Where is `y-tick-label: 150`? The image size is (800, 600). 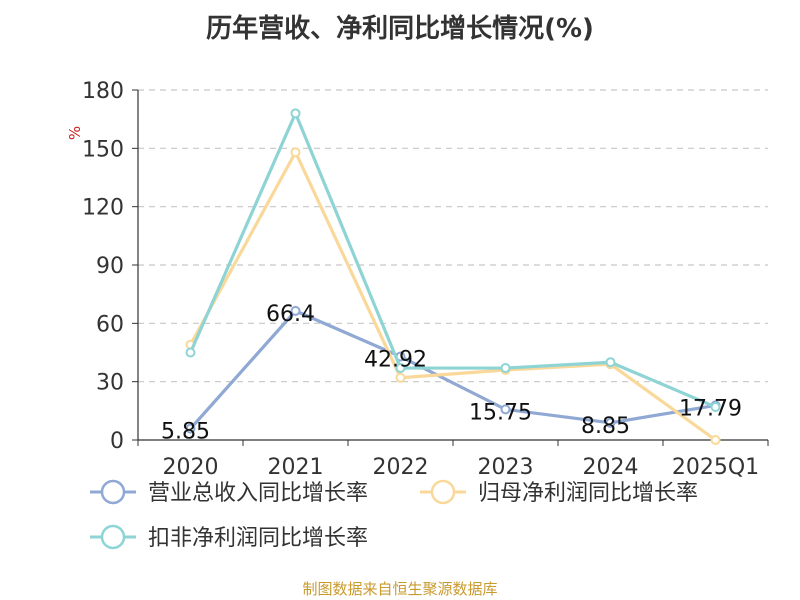
y-tick-label: 150 is located at coordinates (103, 149).